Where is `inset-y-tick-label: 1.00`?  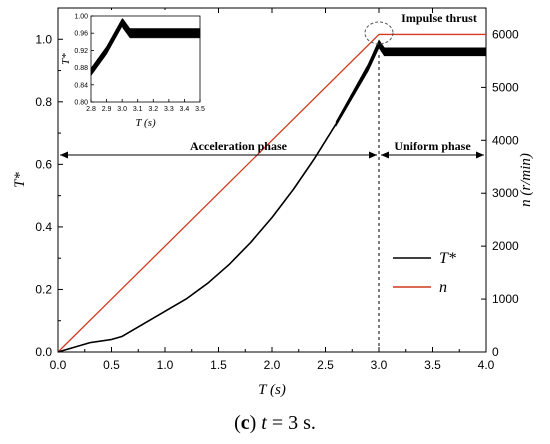
inset-y-tick-label: 1.00 is located at coordinates (81, 17).